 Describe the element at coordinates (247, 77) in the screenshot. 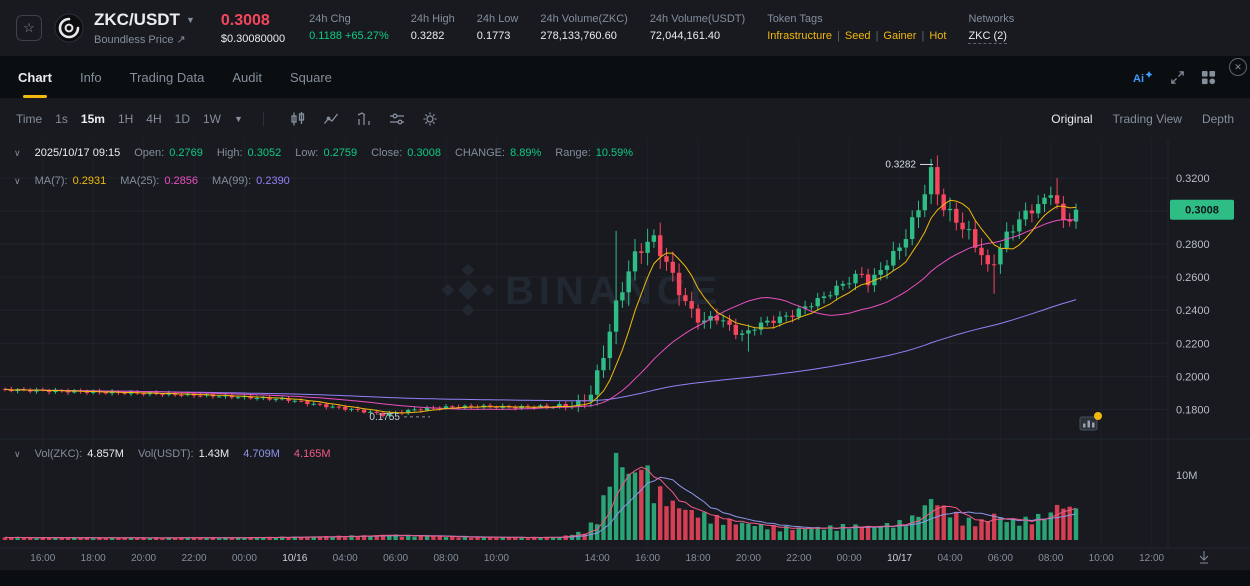

I see `tab-audit: Audit` at that location.